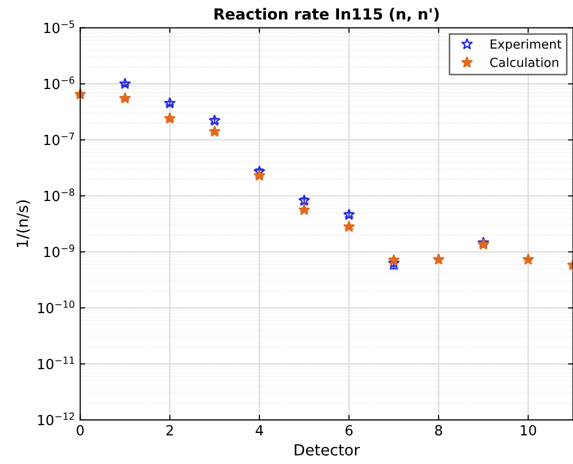  Describe the element at coordinates (260, 430) in the screenshot. I see `x-tick-label: 4` at that location.